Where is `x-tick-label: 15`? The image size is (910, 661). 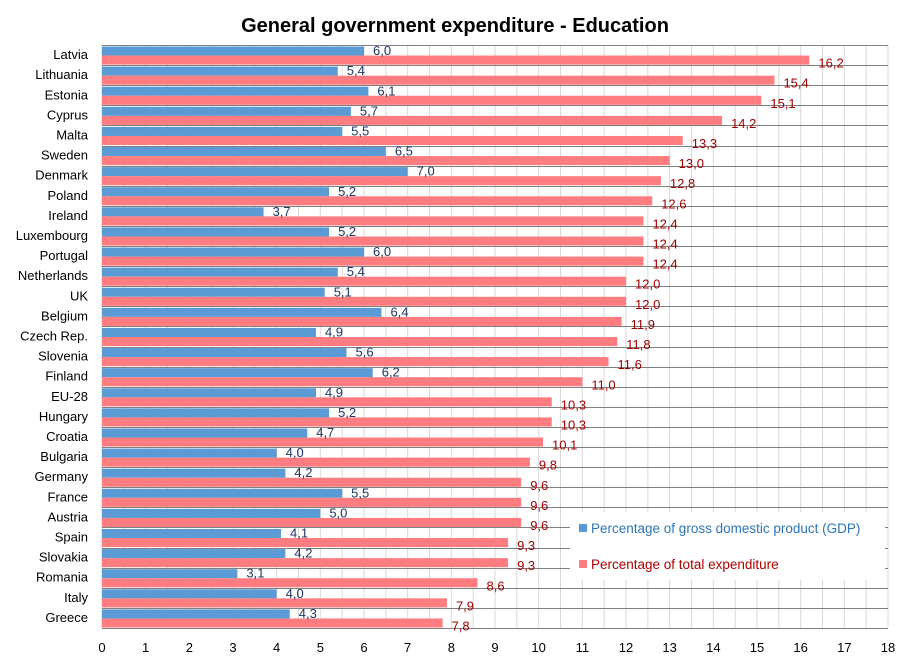 x-tick-label: 15 is located at coordinates (757, 647).